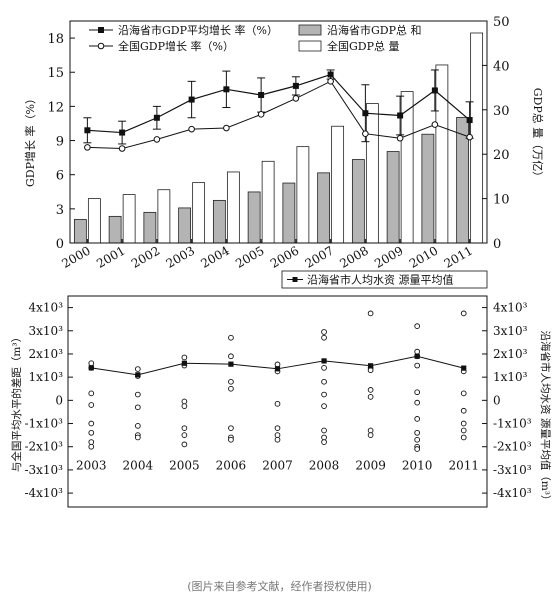 The width and height of the screenshot is (559, 600). Describe the element at coordinates (463, 465) in the screenshot. I see `water-x-tick-label: 2011` at that location.